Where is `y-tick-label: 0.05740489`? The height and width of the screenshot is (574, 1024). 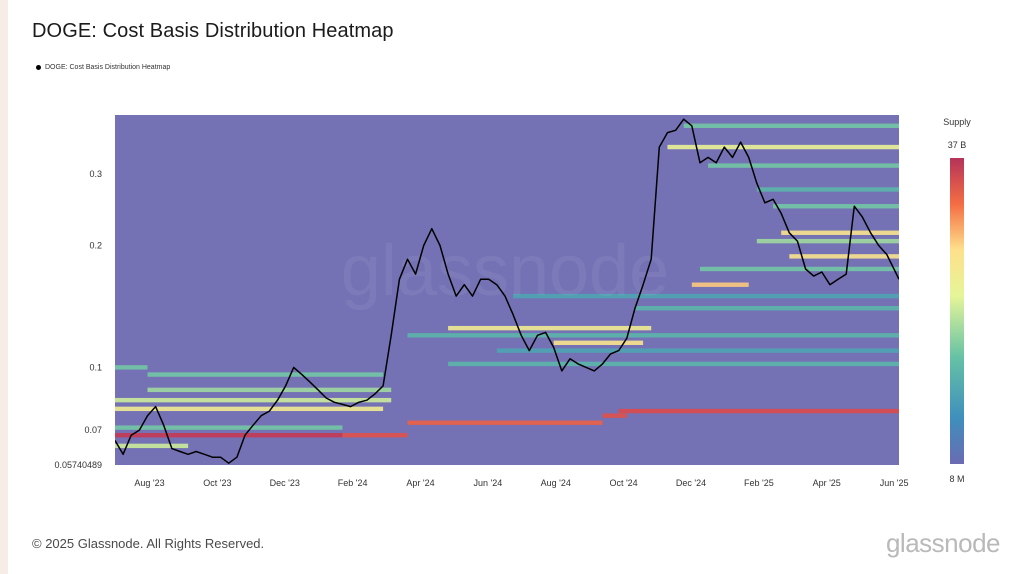
y-tick-label: 0.05740489 is located at coordinates (78, 465).